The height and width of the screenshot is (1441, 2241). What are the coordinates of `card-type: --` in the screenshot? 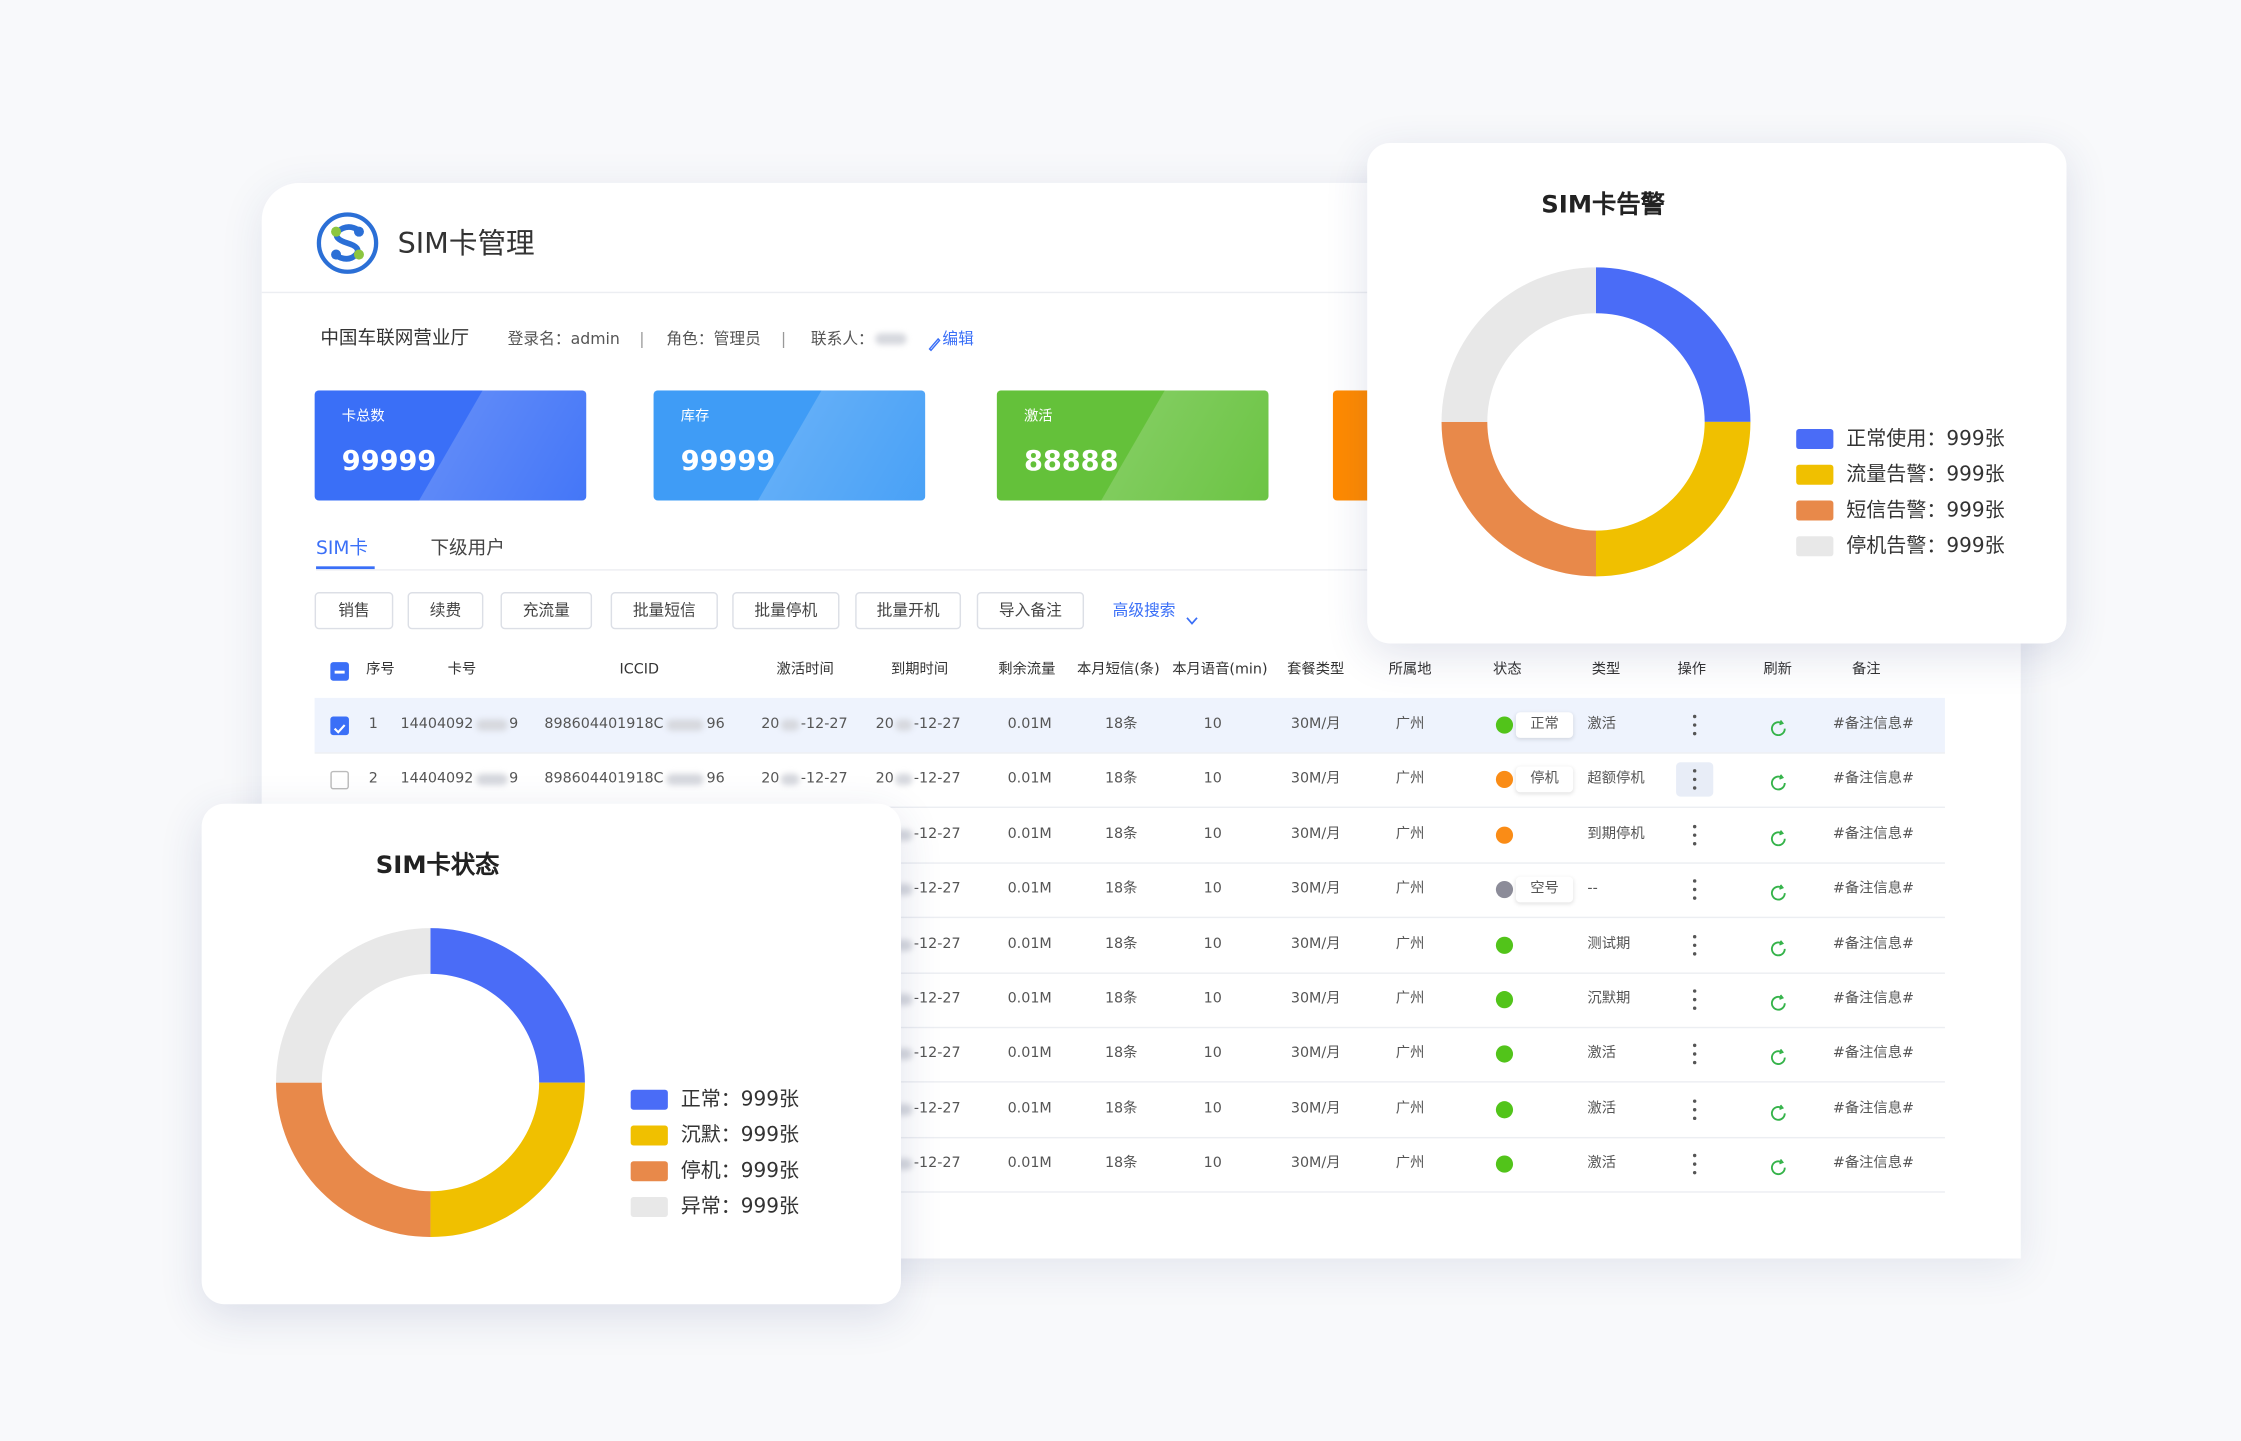 It's located at (1592, 889).